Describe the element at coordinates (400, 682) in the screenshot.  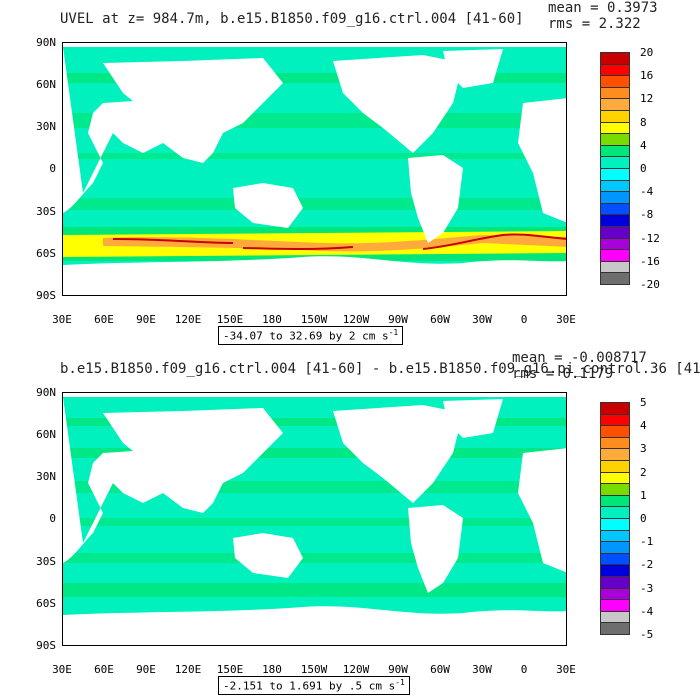
I see `bottom-range-unit-sup: -1` at that location.